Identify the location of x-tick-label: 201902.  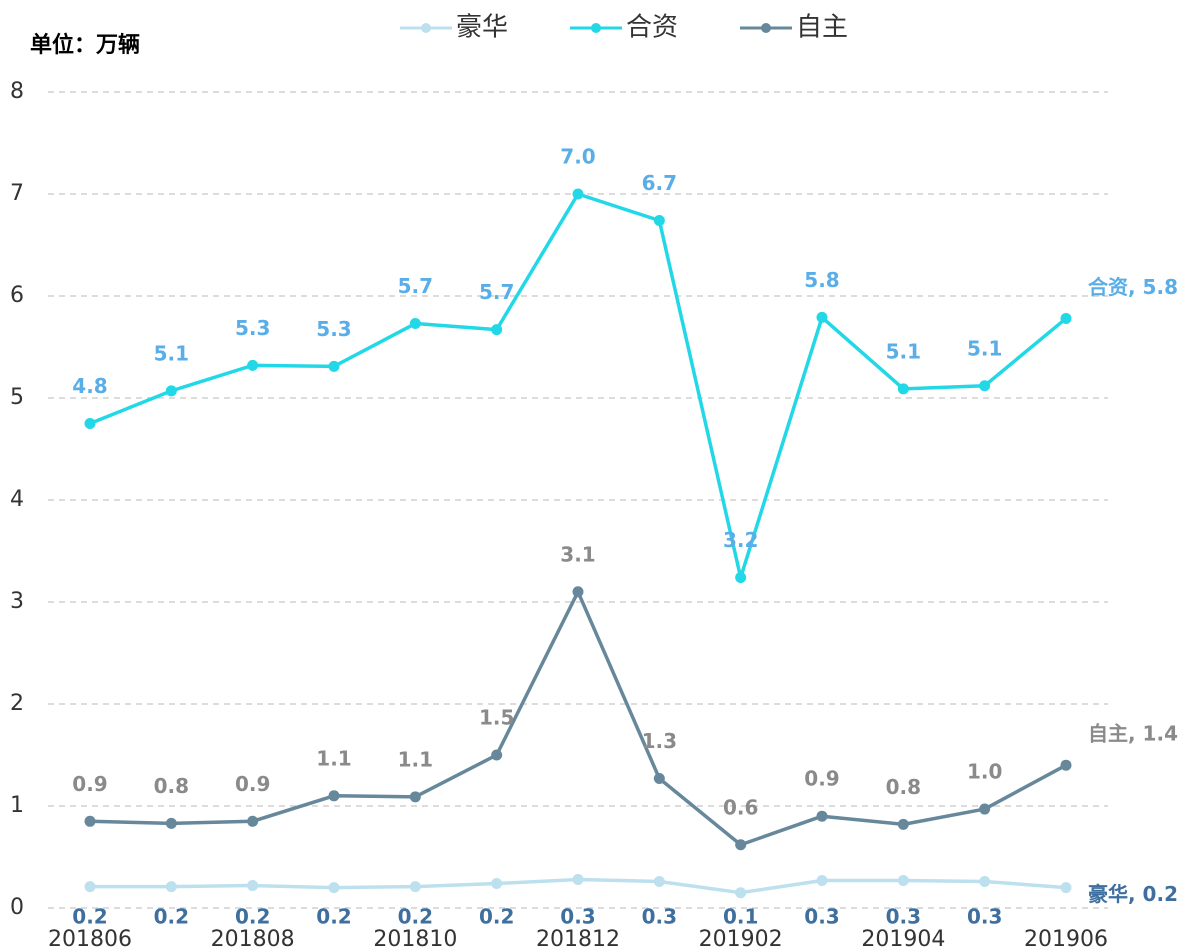
(741, 939).